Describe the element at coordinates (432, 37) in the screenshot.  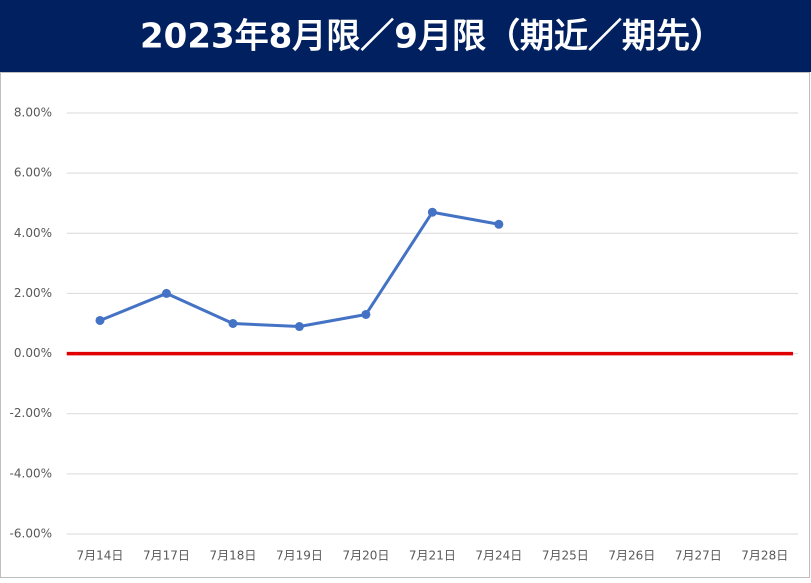
I see `chart-title: 2023年8月限／9月限（期近／期先）` at that location.